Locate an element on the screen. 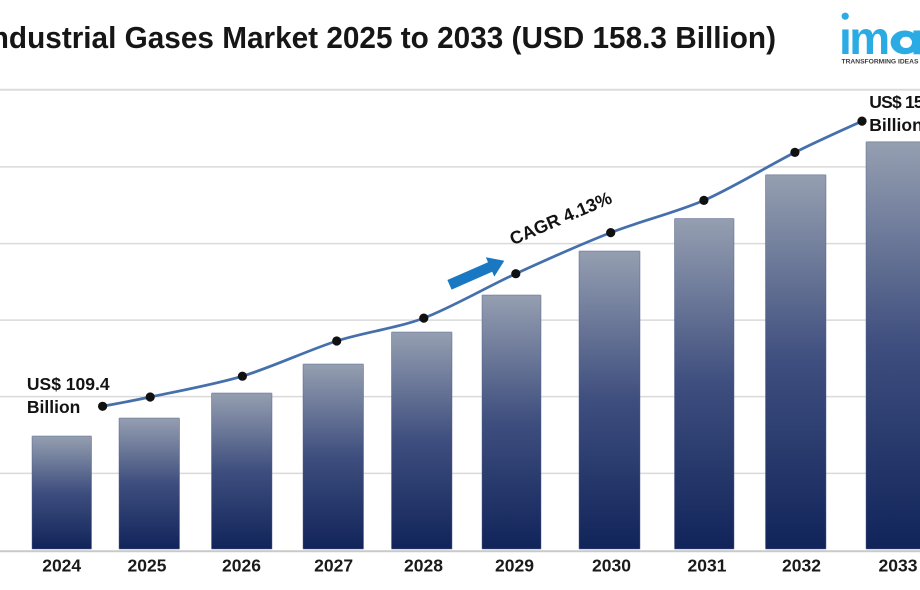  svg-text: 2027 is located at coordinates (333, 566).